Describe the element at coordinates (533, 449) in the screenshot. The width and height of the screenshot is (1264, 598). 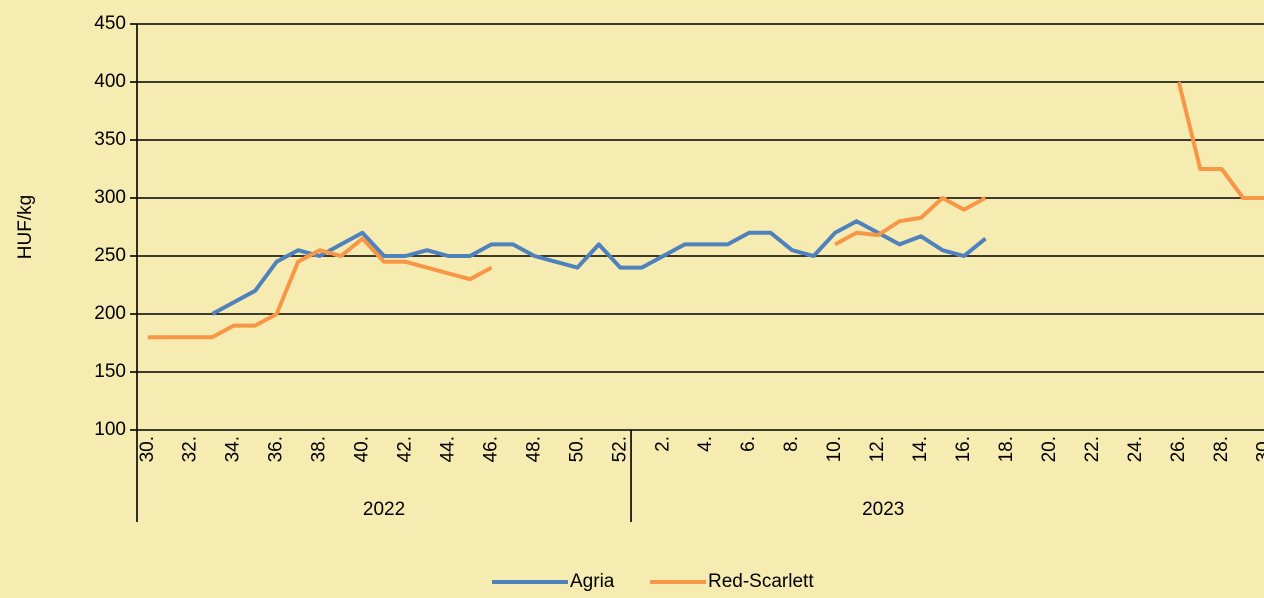
I see `x-tick-label: 48.` at that location.